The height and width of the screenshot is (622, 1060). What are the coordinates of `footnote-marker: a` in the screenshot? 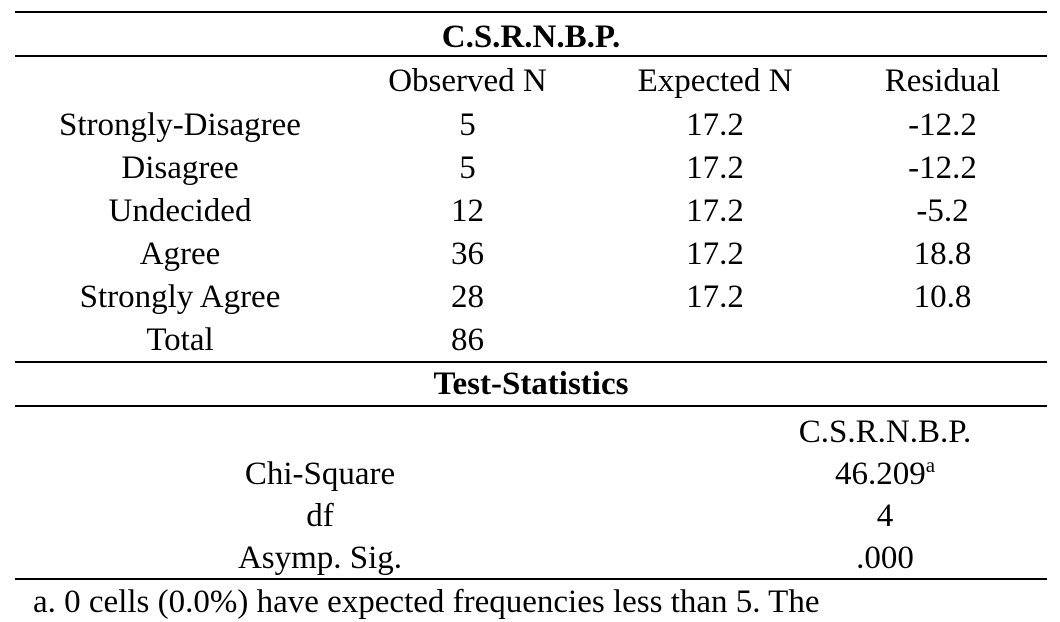 It's located at (930, 465).